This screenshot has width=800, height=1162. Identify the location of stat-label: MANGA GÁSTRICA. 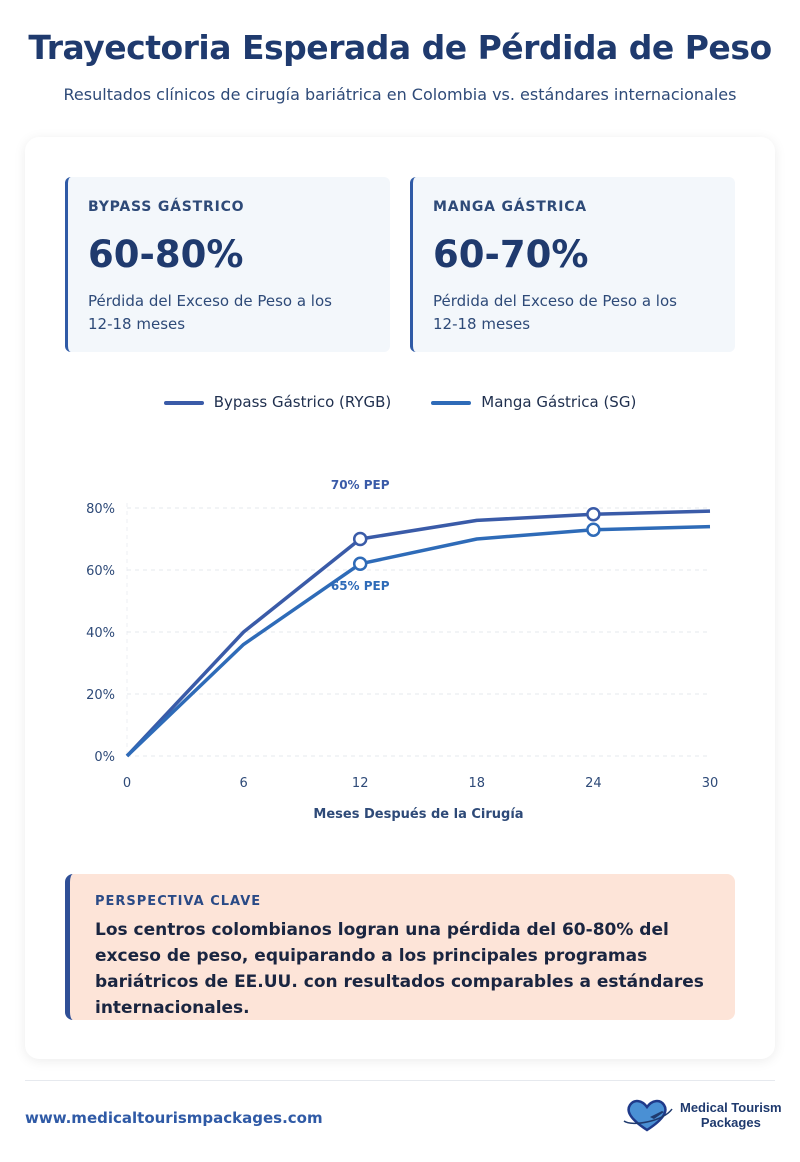
(510, 207).